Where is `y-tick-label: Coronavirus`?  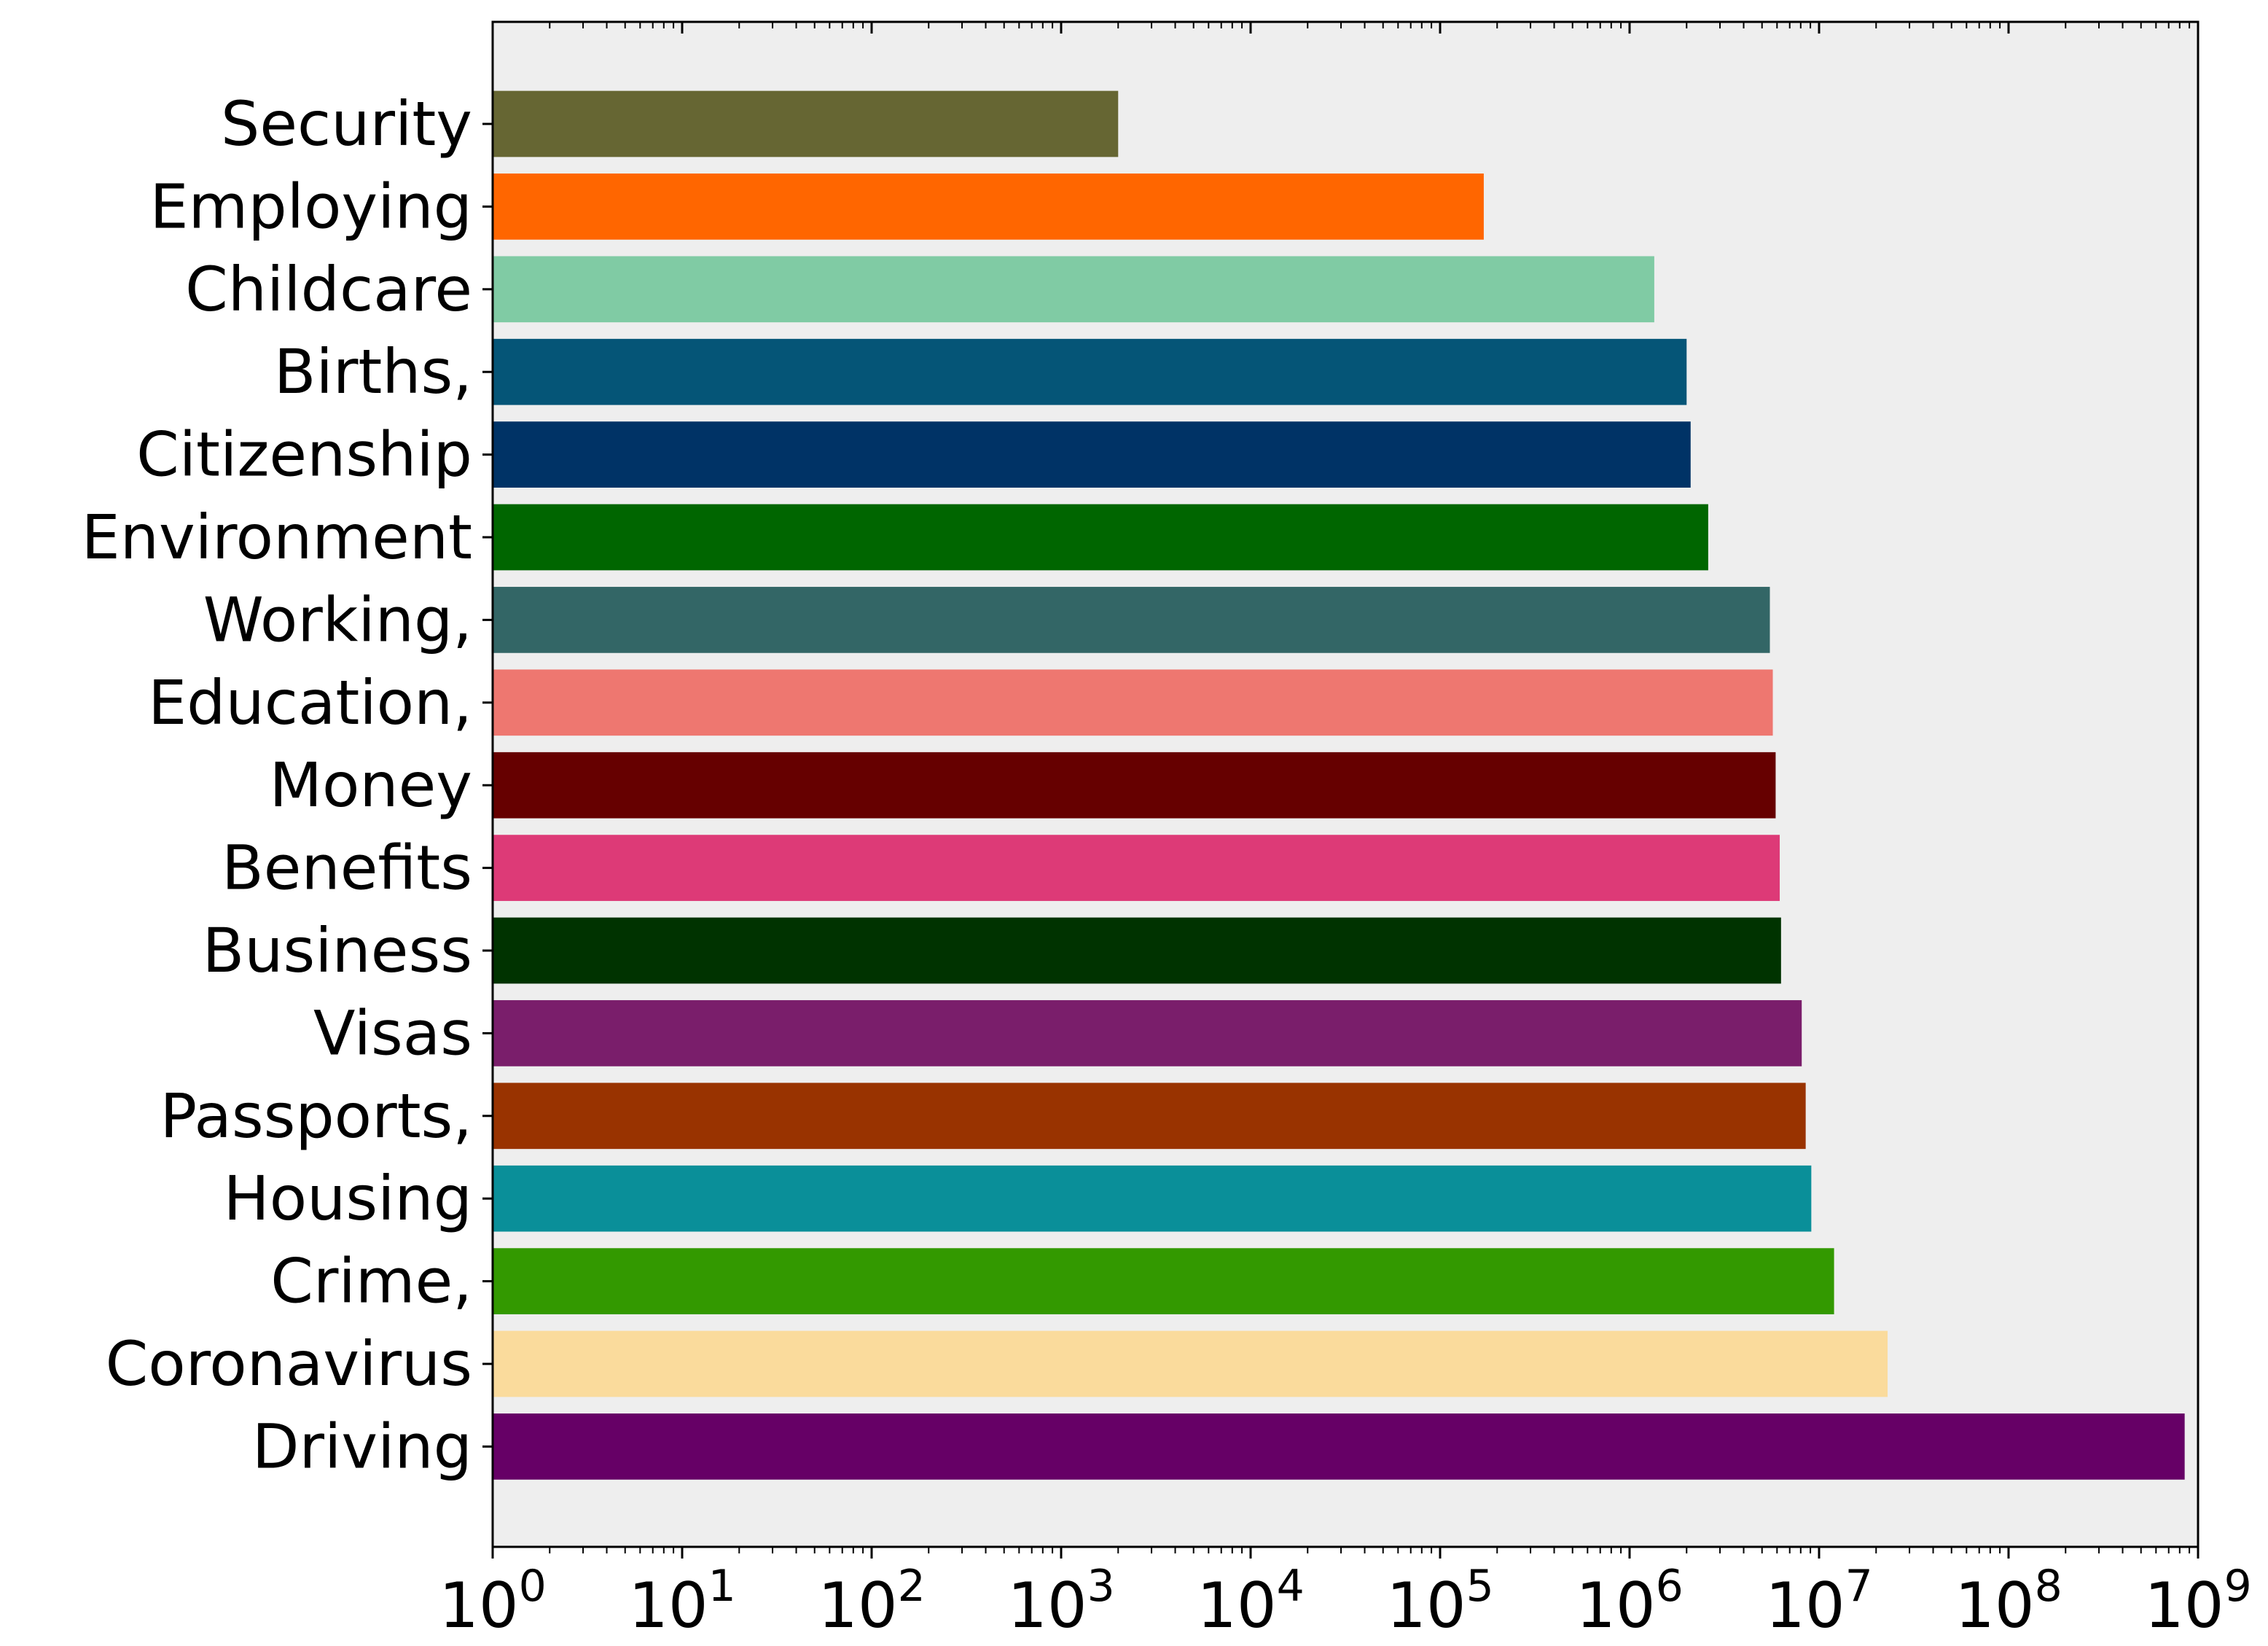
y-tick-label: Coronavirus is located at coordinates (289, 1364).